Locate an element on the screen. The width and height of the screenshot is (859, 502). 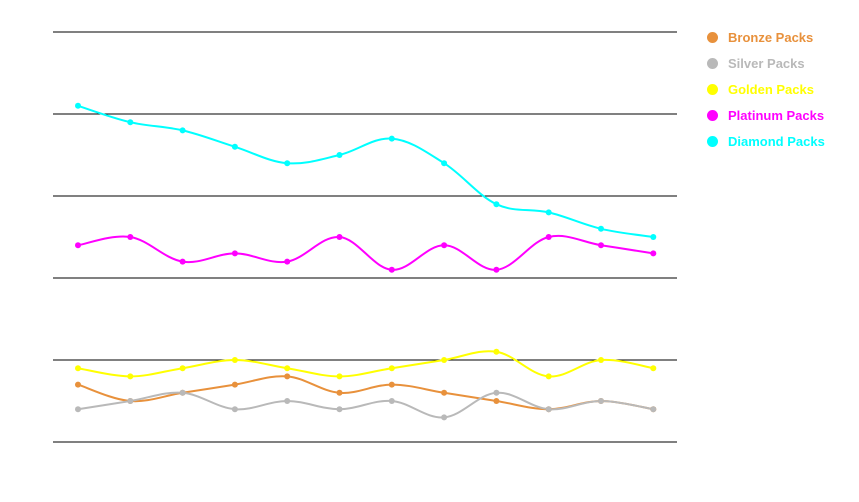
legend-item-silver-packs: Silver Packs is located at coordinates (766, 63).